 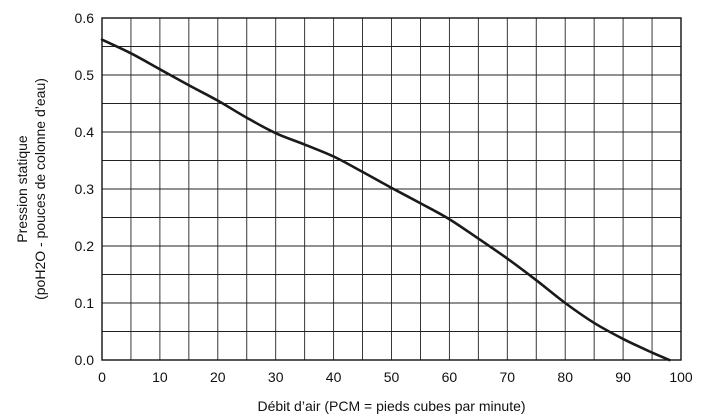 I want to click on y-axis-ticks: 0.0 0.1 0.2 0.3 0.4 0.5 0.6, so click(x=85, y=189).